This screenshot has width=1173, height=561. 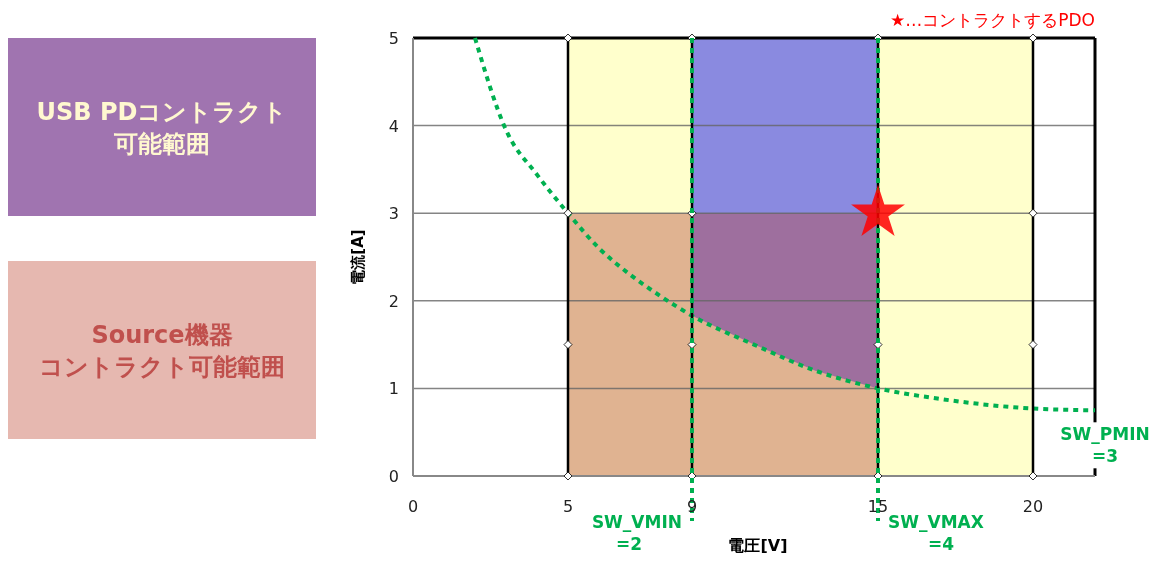 What do you see at coordinates (393, 214) in the screenshot?
I see `y-tick-label: 3` at bounding box center [393, 214].